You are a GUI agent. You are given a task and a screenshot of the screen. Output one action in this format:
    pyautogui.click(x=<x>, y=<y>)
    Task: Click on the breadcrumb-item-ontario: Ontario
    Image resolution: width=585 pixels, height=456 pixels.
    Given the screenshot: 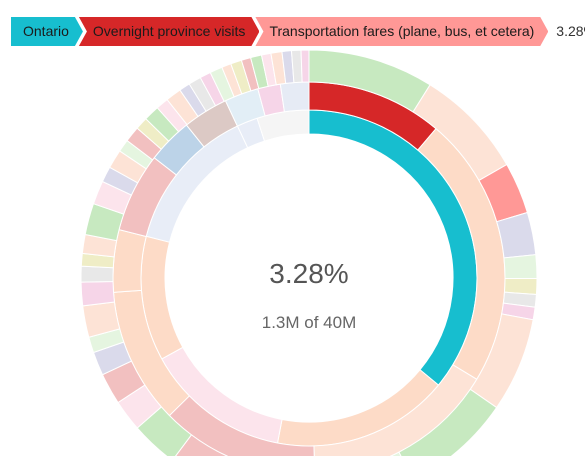 What is the action you would take?
    pyautogui.click(x=47, y=31)
    